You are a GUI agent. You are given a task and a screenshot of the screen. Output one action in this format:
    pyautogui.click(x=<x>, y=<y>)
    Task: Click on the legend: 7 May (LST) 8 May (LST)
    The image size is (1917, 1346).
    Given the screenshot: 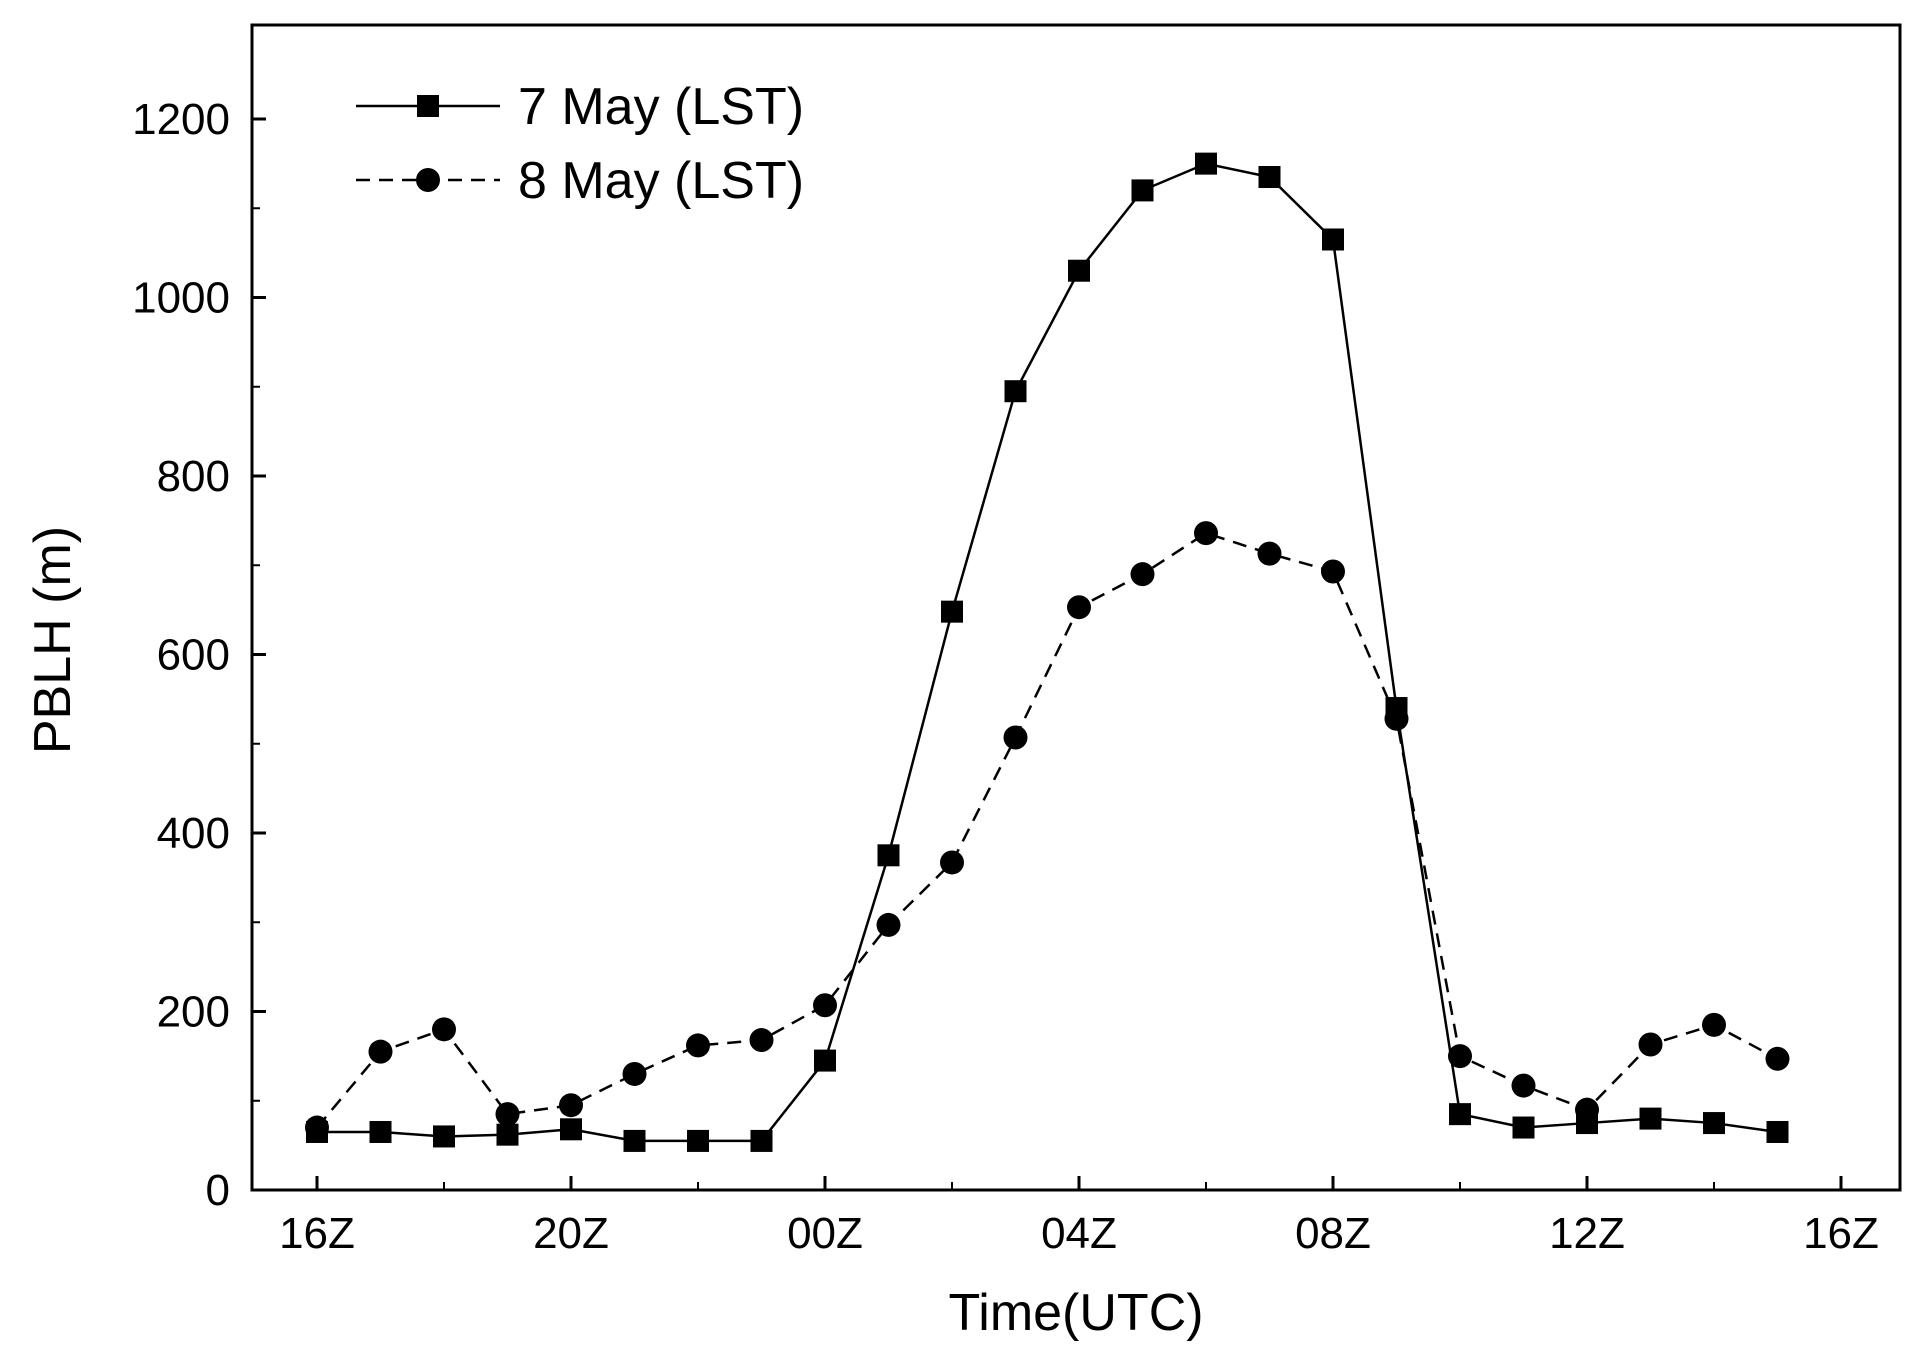 What is the action you would take?
    pyautogui.click(x=580, y=144)
    